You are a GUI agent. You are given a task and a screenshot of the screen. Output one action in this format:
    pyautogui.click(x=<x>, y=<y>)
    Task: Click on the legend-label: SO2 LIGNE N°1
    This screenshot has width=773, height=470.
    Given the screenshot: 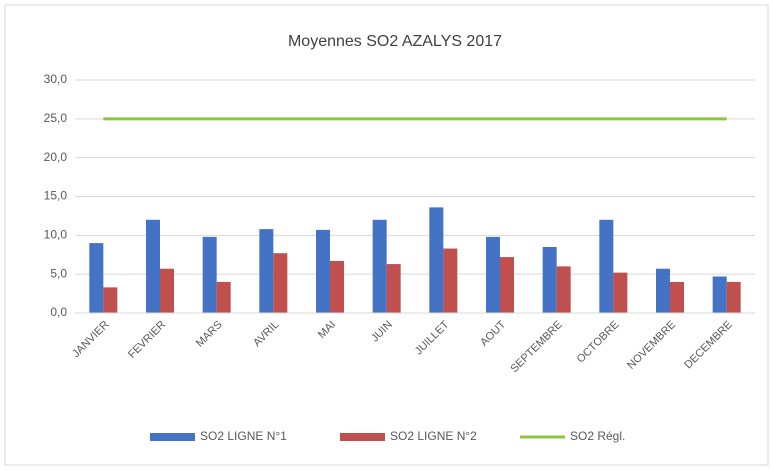 What is the action you would take?
    pyautogui.click(x=243, y=436)
    